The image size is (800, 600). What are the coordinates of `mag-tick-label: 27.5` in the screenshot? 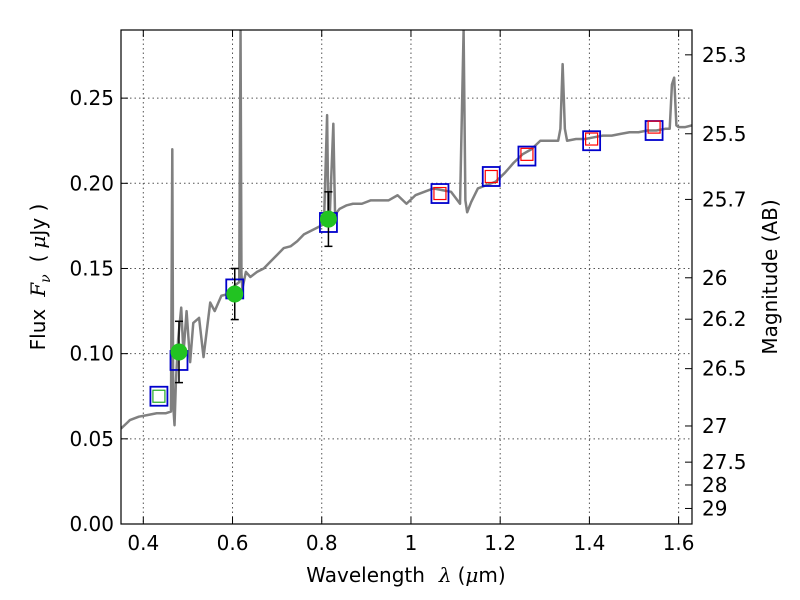 It's located at (724, 462).